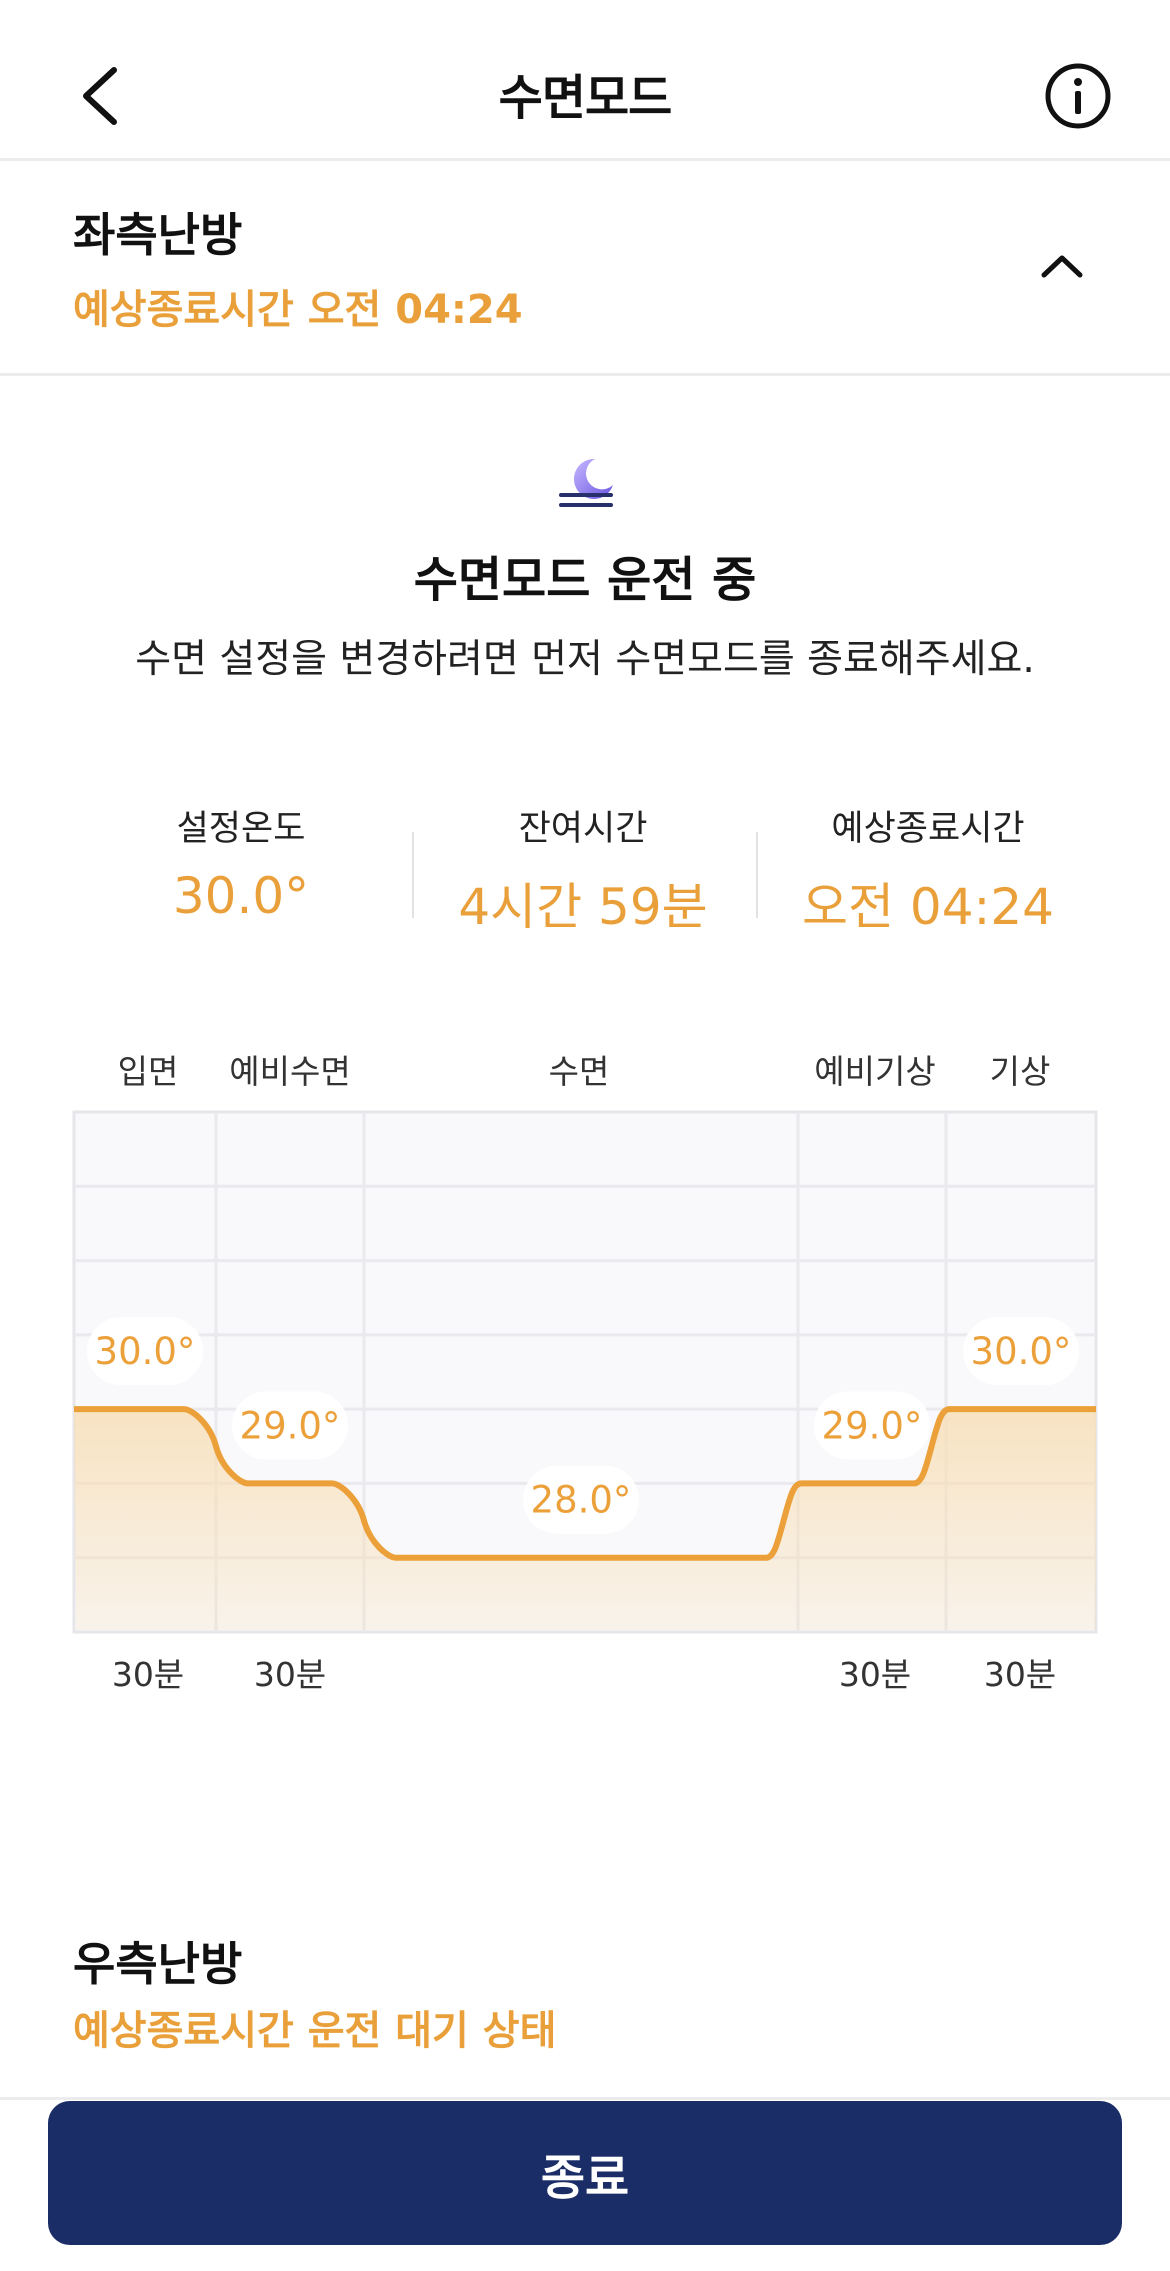 The height and width of the screenshot is (2271, 1170). I want to click on status-description: 수면 설정을 변경하려면 먼저 수면모드를 종료해주세요., so click(585, 659).